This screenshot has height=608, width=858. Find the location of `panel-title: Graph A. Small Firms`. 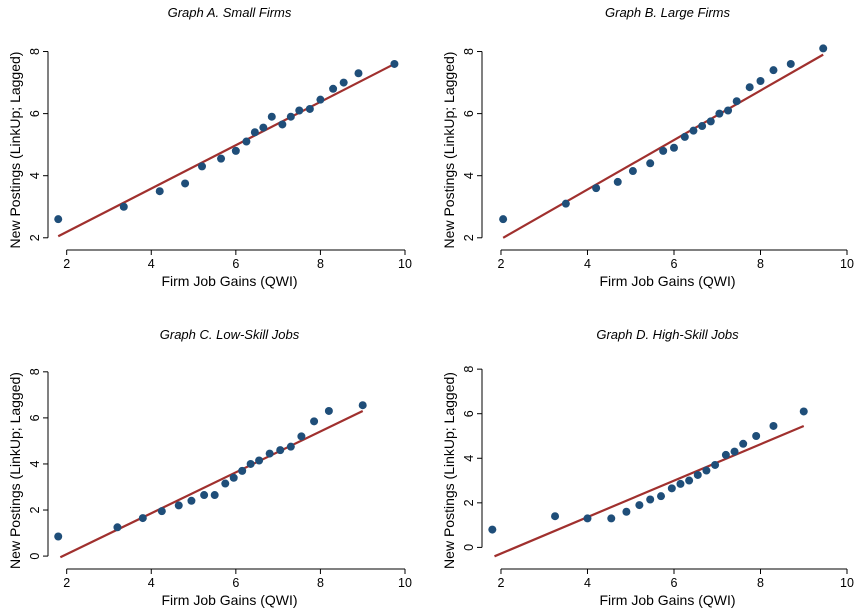

panel-title: Graph A. Small Firms is located at coordinates (230, 12).